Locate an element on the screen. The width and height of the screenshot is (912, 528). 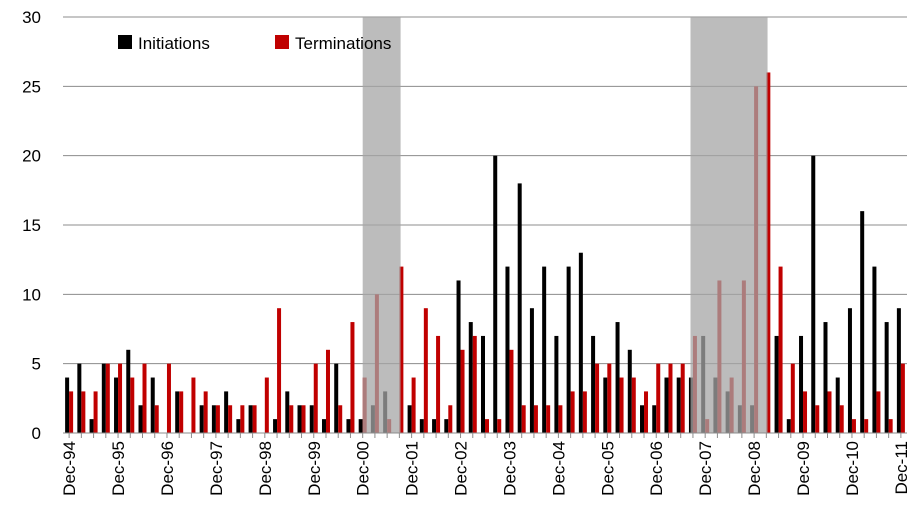
x-tick-label: Dec-06 is located at coordinates (656, 468).